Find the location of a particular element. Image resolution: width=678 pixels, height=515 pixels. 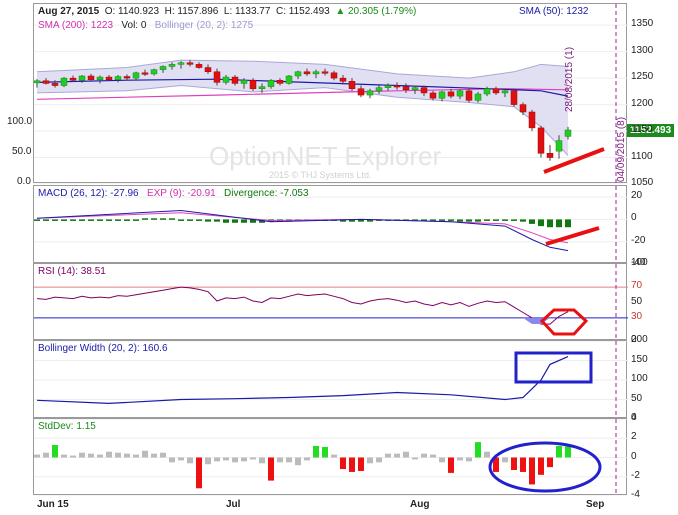

x-label-jul: Jul is located at coordinates (233, 504).